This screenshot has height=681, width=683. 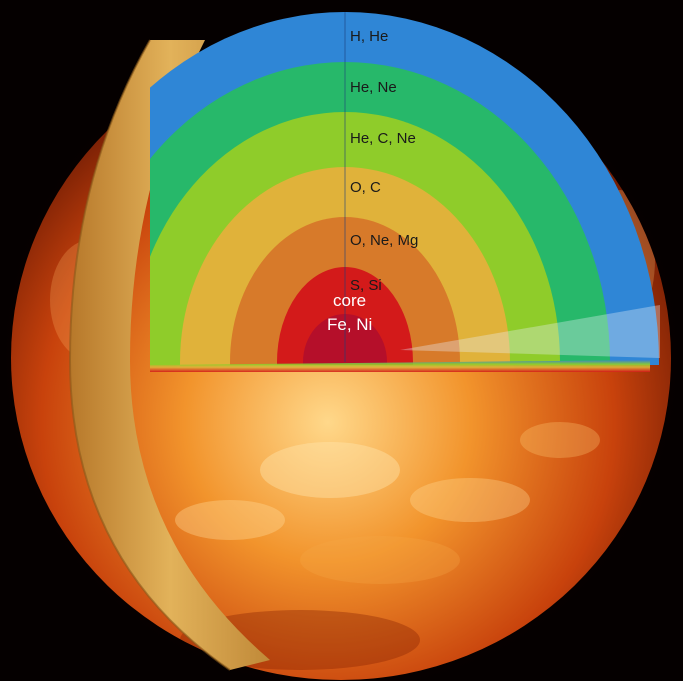 I want to click on label-he-ne: He, Ne, so click(x=373, y=87).